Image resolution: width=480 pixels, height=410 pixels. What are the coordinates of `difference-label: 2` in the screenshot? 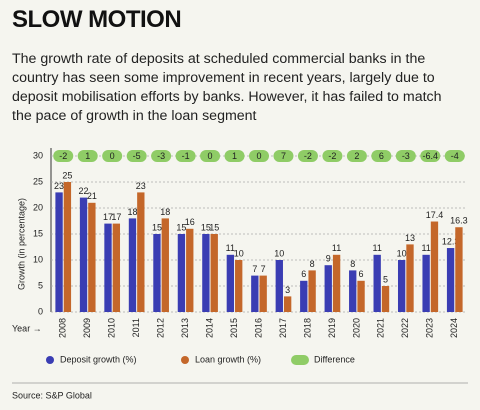 It's located at (356, 156).